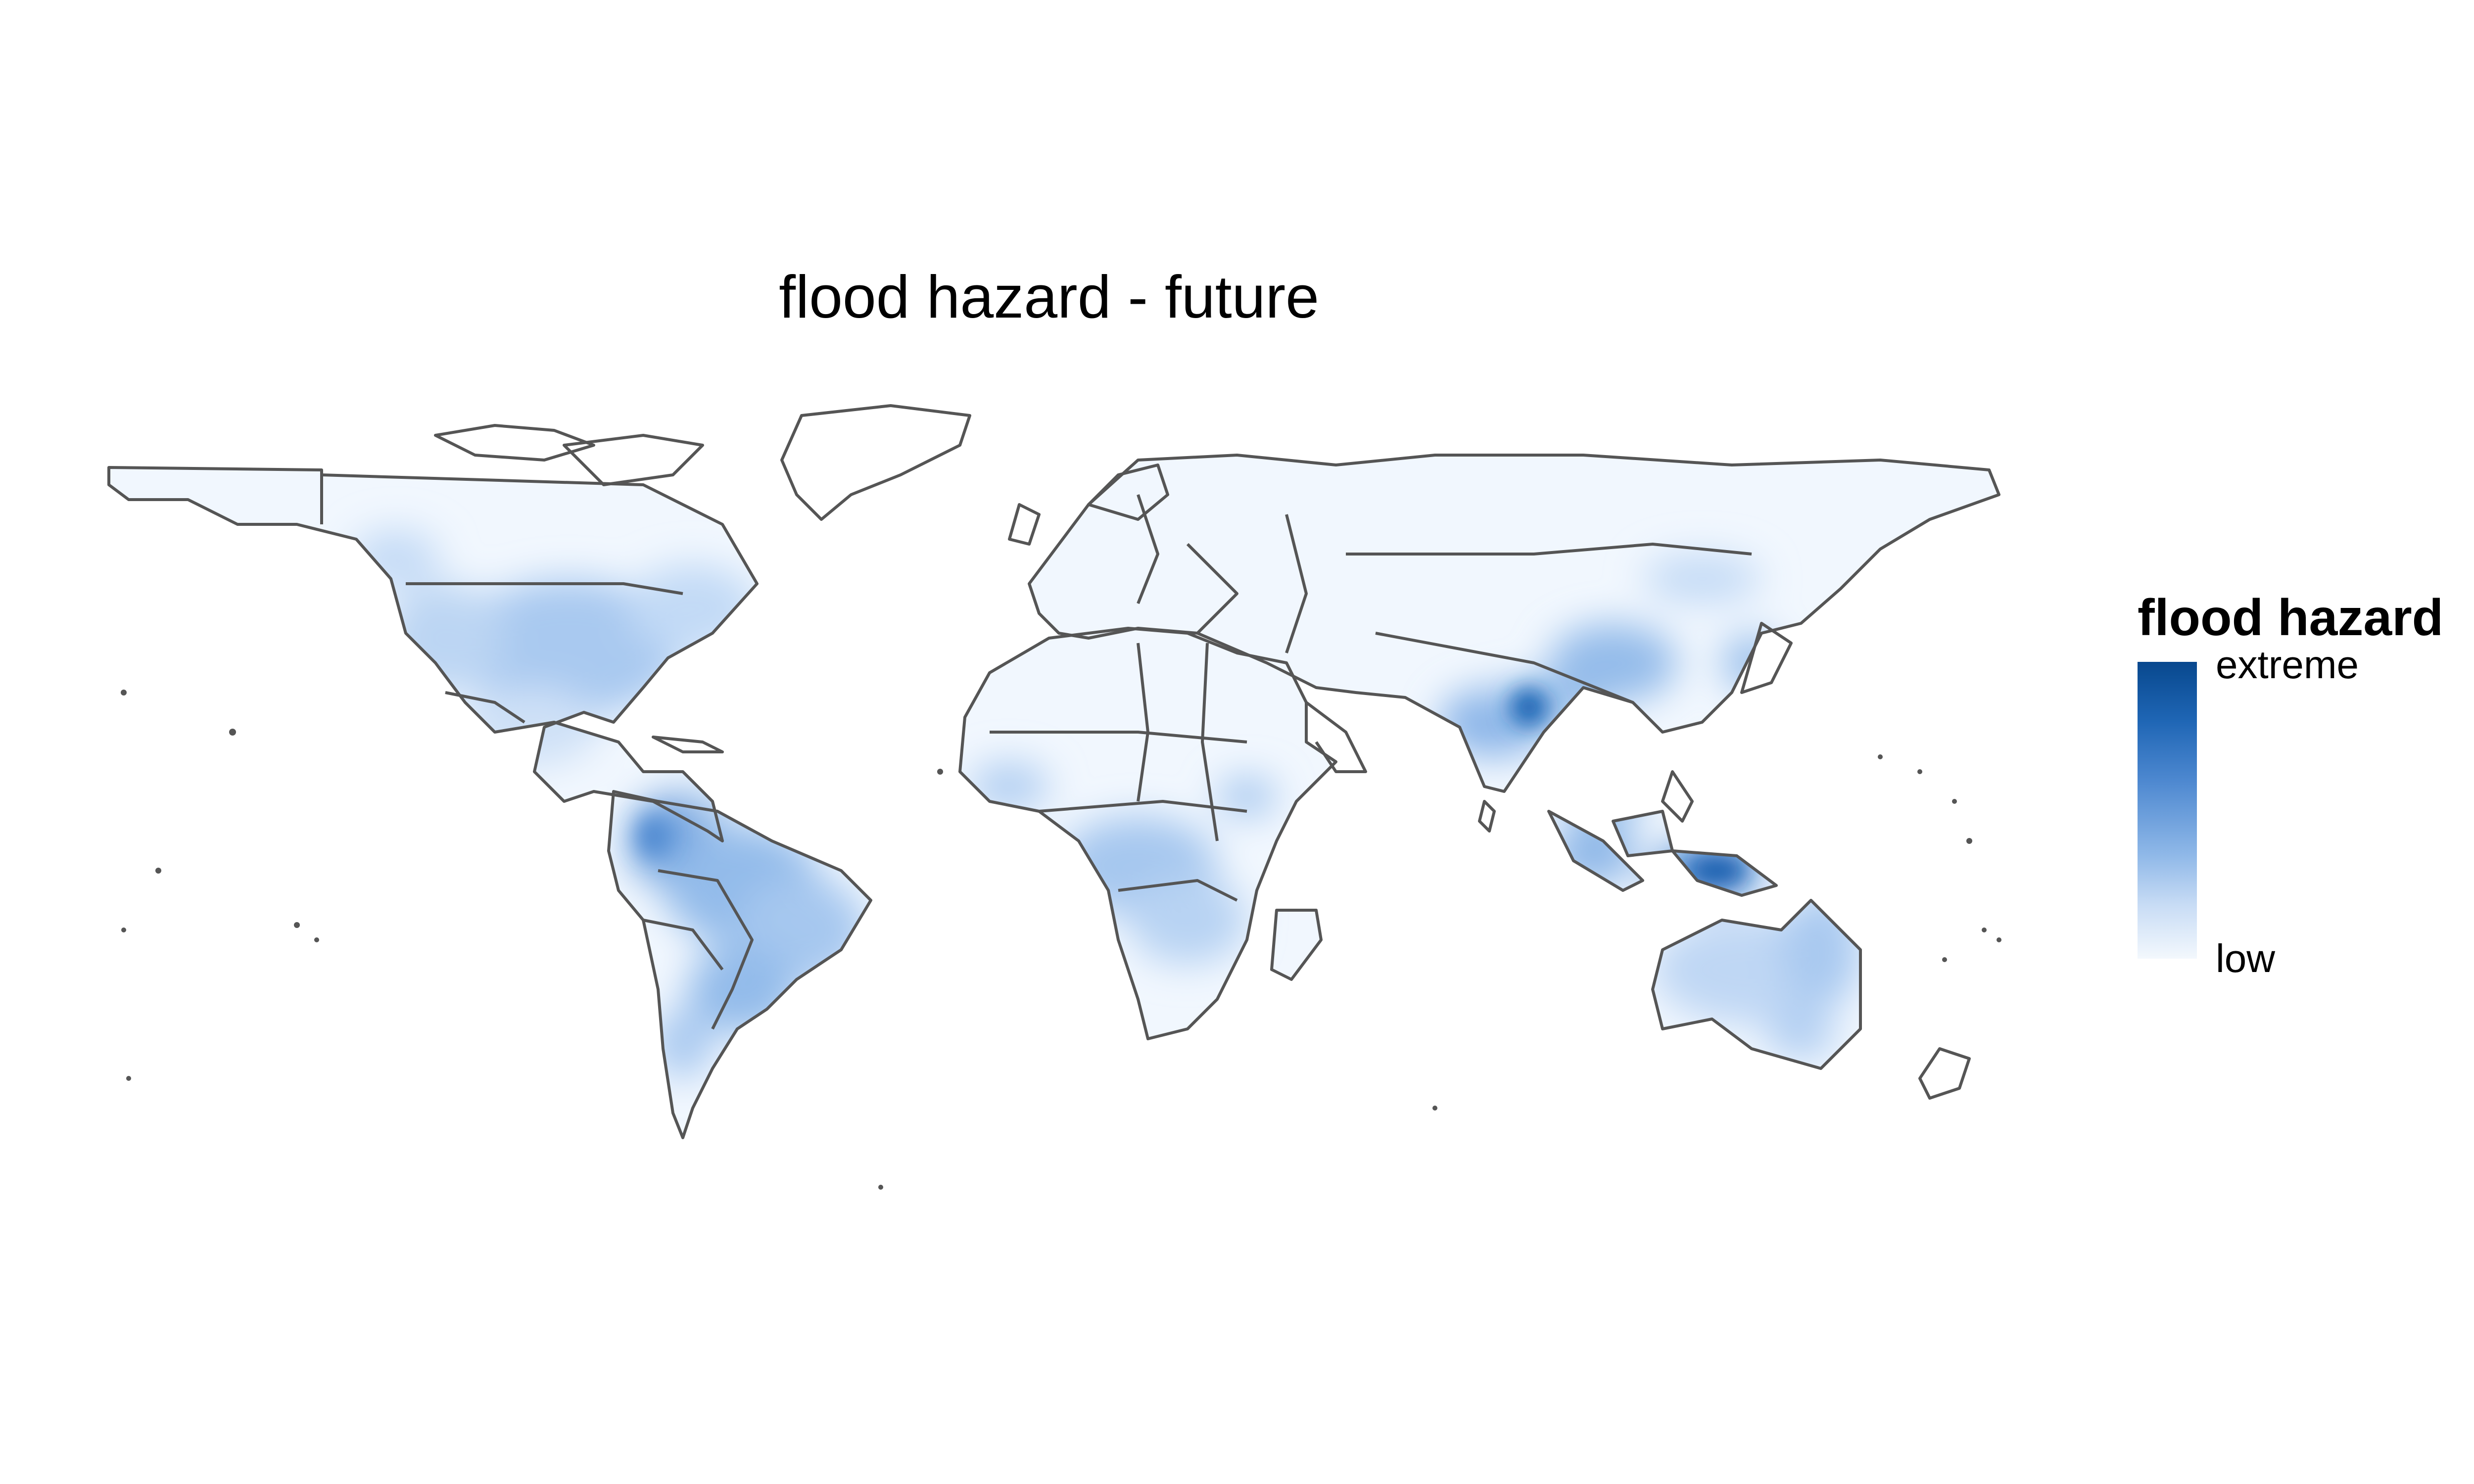 The image size is (2474, 1484). Describe the element at coordinates (2246, 958) in the screenshot. I see `legend-low-label: low` at that location.